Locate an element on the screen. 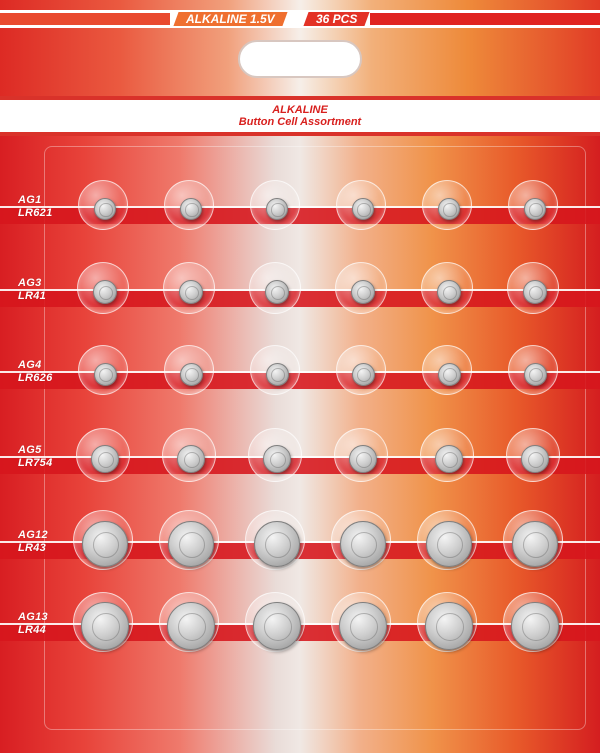 The height and width of the screenshot is (753, 600). row-label: AG12 LR43 is located at coordinates (33, 542).